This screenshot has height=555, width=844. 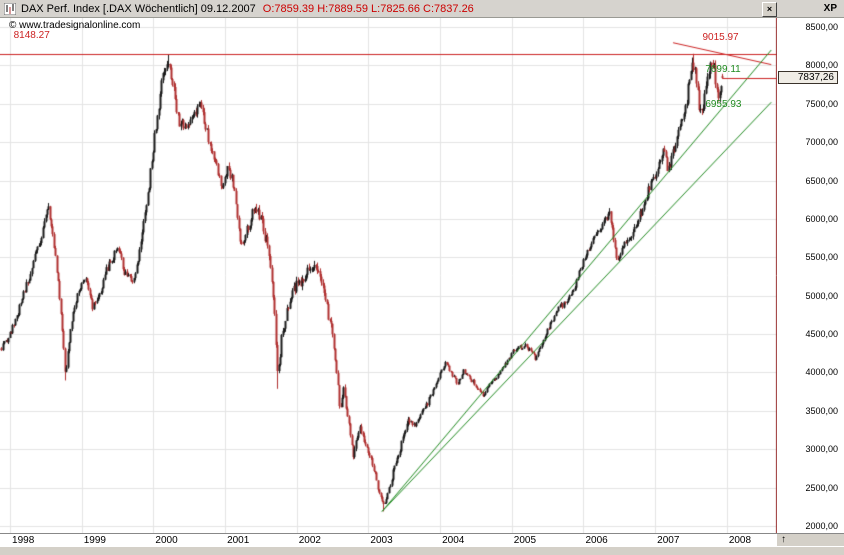 What do you see at coordinates (596, 540) in the screenshot?
I see `x-axis-tick: 2006` at bounding box center [596, 540].